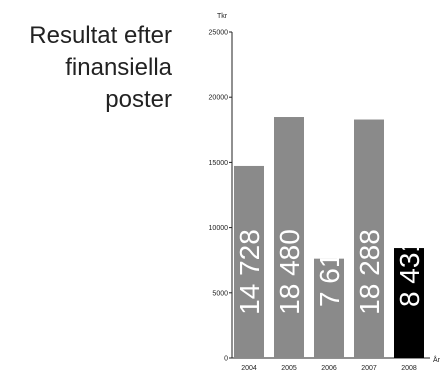  Describe the element at coordinates (118, 67) in the screenshot. I see `chart-title-line-2: finansiella` at that location.